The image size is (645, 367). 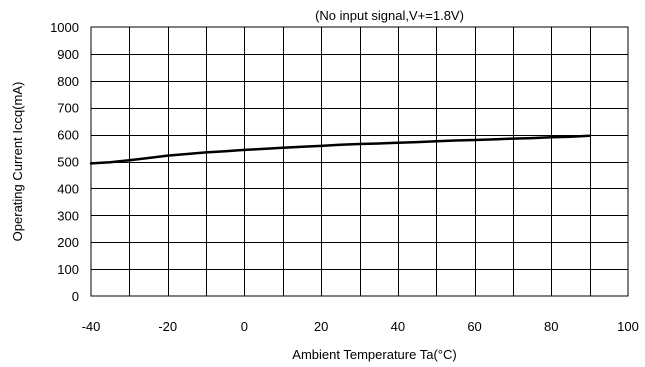 I want to click on x-tick-label: -40, so click(x=91, y=326).